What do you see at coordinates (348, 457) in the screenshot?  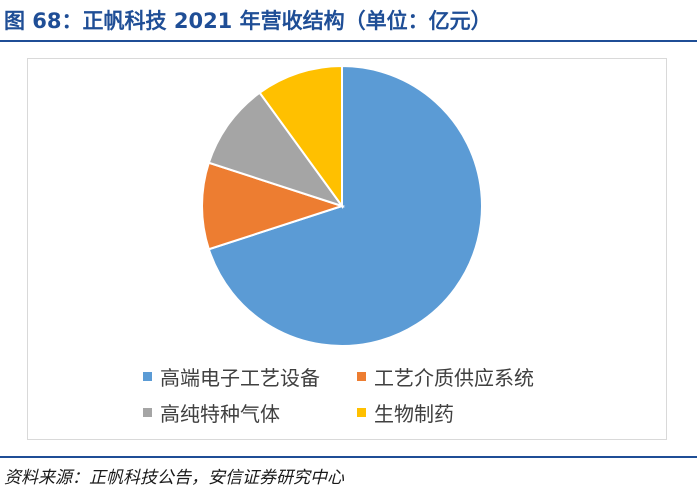 I see `source-rule` at bounding box center [348, 457].